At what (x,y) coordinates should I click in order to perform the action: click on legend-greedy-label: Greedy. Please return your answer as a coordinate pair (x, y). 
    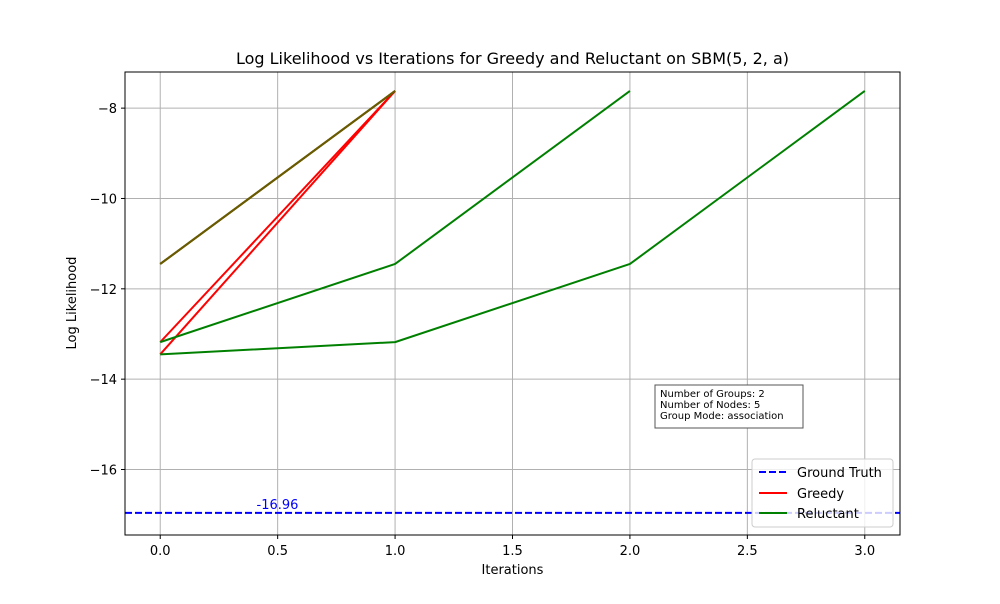
    Looking at the image, I should click on (820, 494).